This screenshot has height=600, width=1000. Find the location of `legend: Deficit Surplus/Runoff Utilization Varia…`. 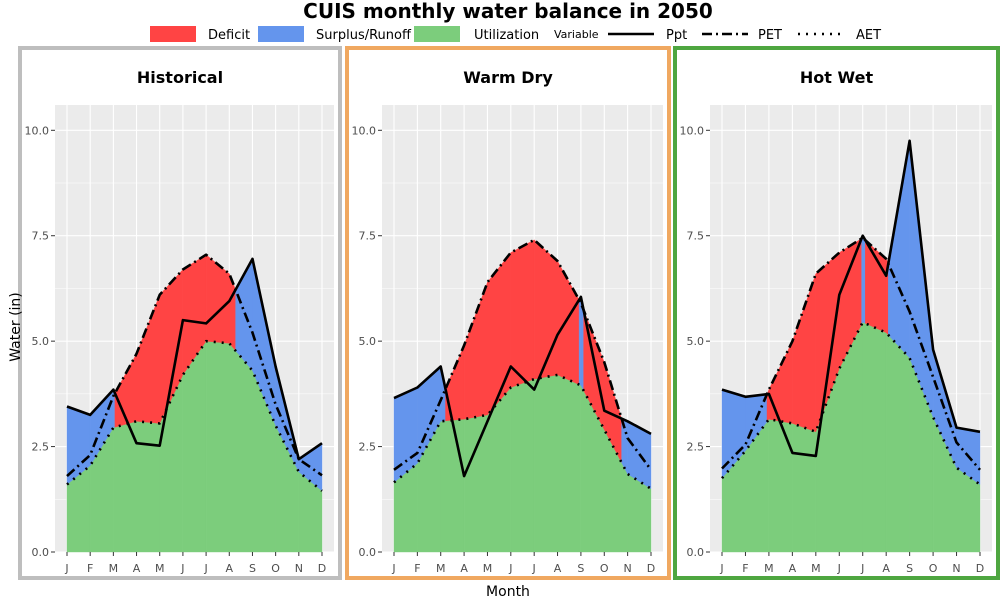

legend: Deficit Surplus/Runoff Utilization Varia… is located at coordinates (515, 34).